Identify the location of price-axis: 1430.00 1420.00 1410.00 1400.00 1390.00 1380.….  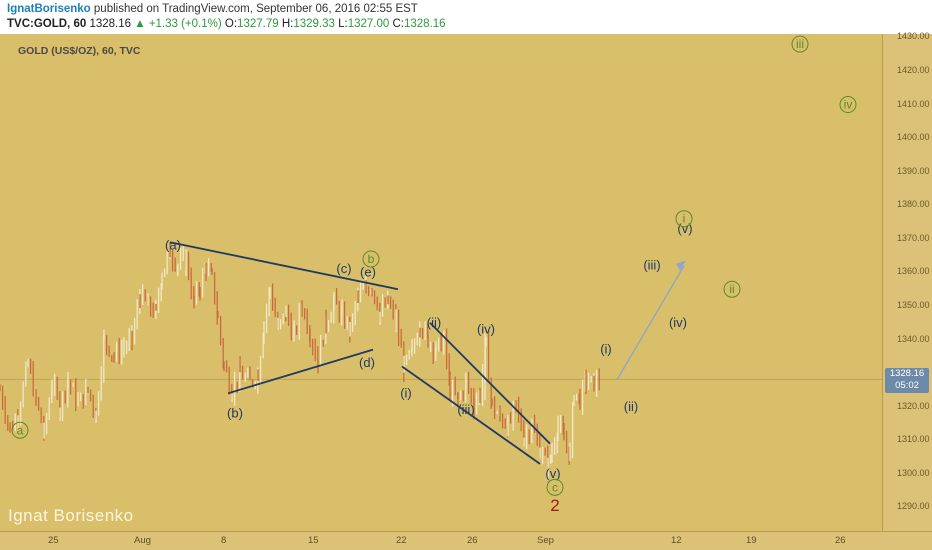
(907, 281).